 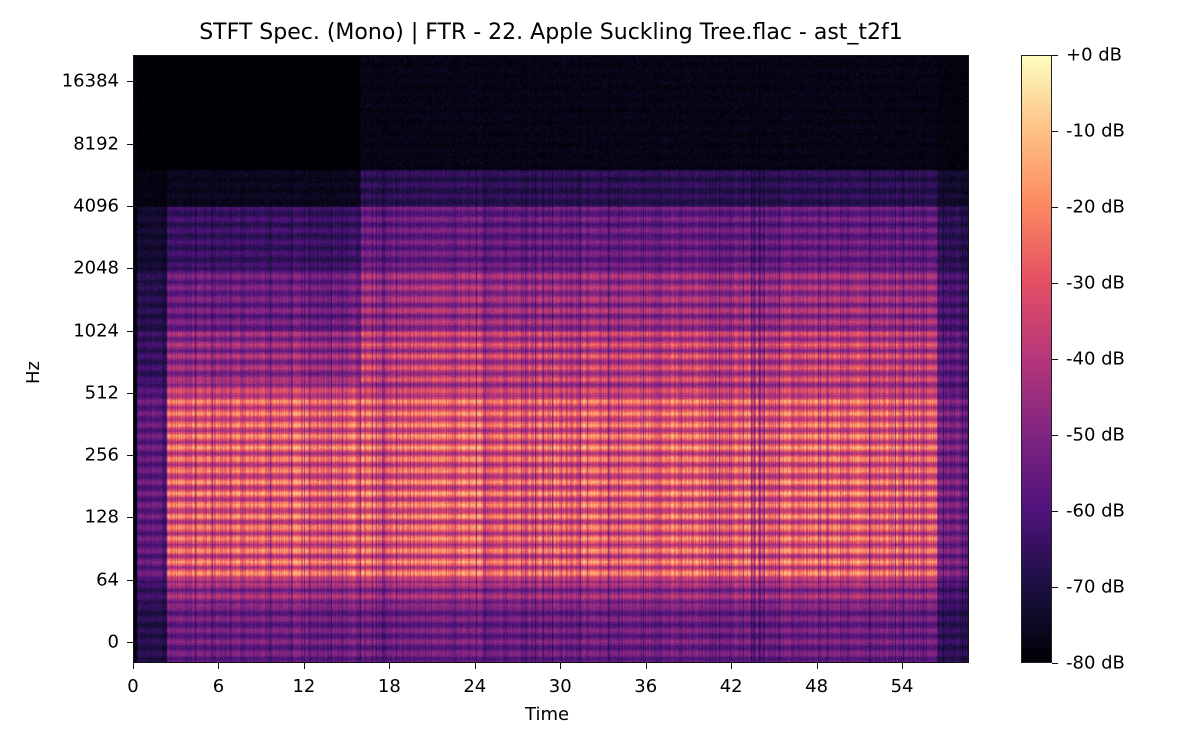 I want to click on x-axis-label: Time, so click(x=547, y=714).